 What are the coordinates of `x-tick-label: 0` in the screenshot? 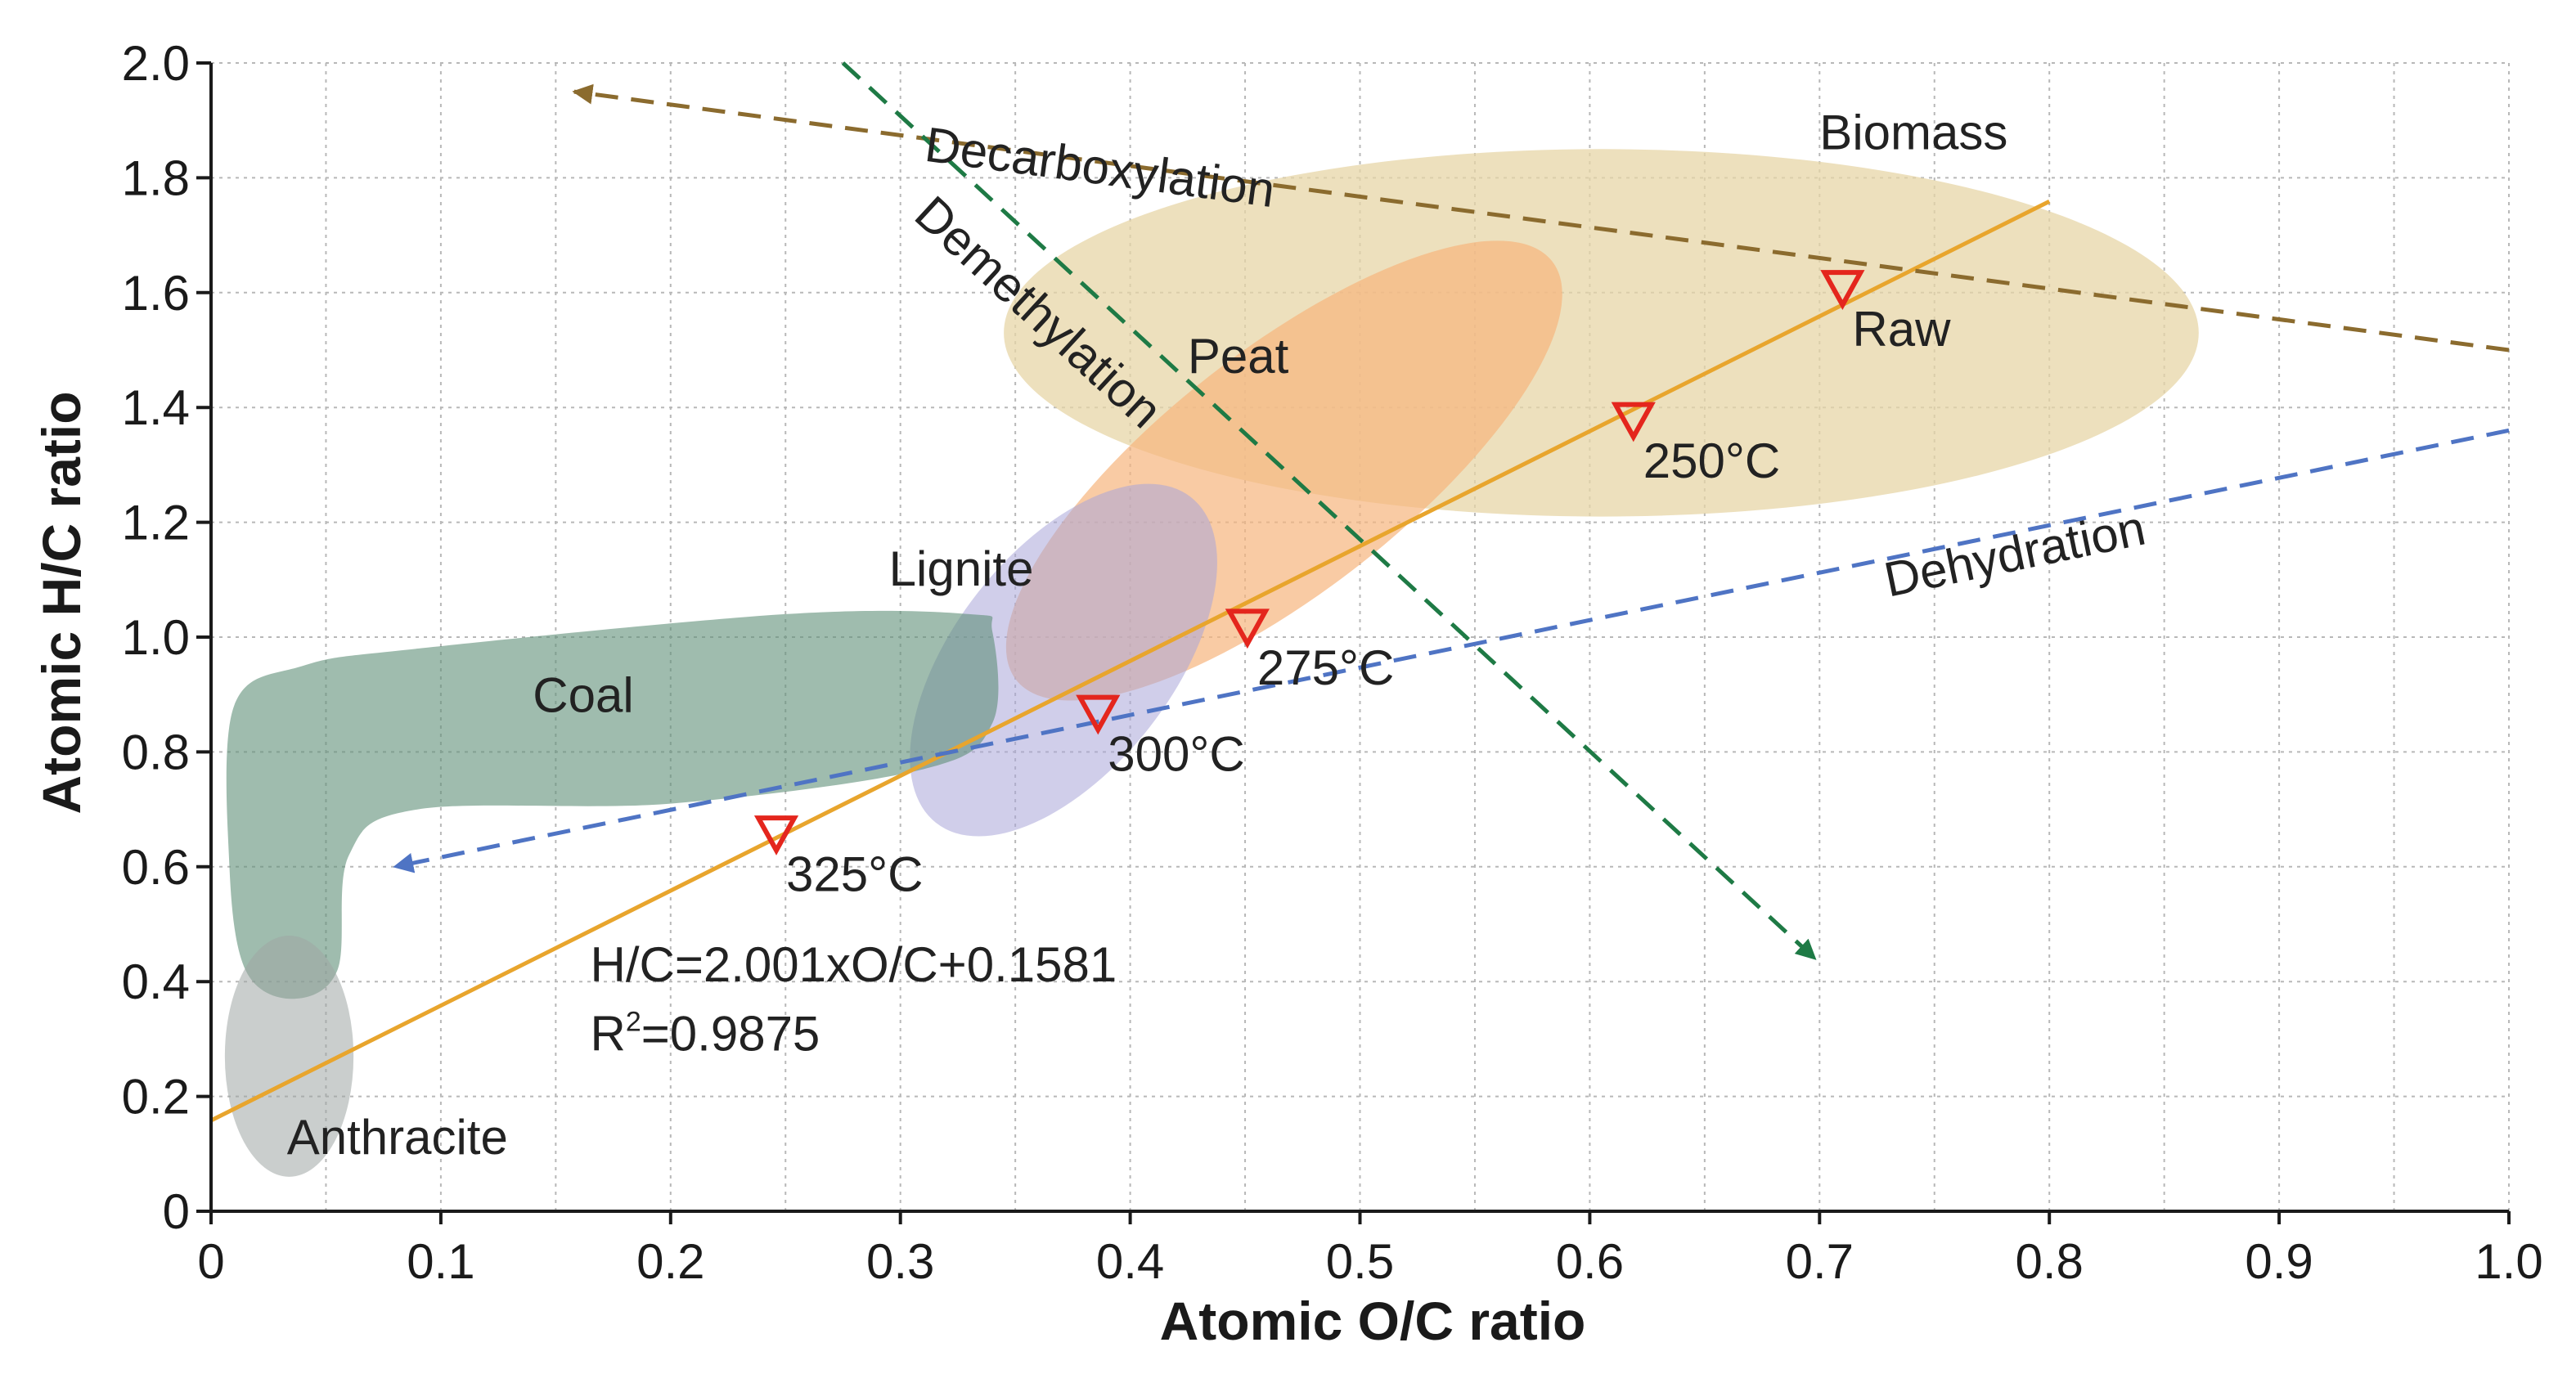 It's located at (210, 1261).